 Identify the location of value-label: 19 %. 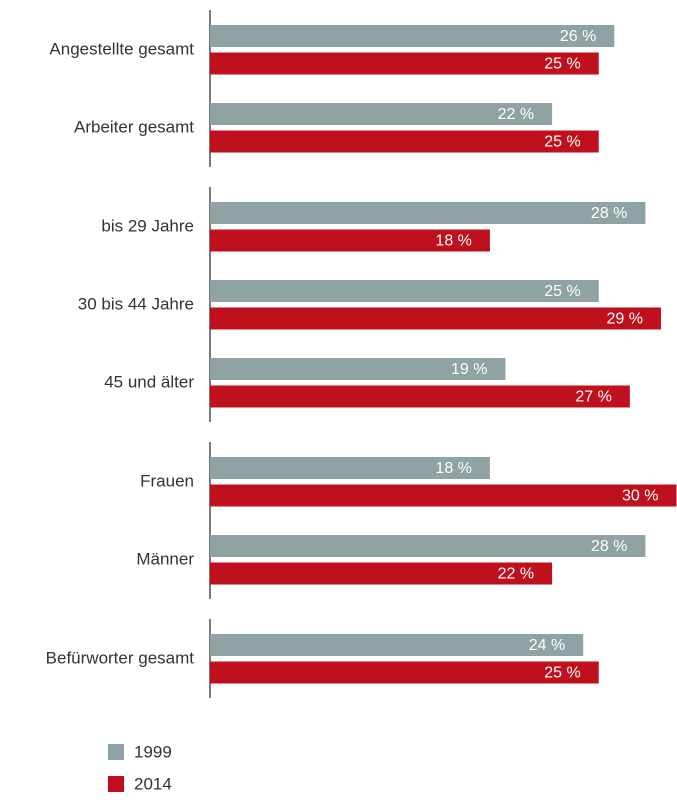
(469, 369).